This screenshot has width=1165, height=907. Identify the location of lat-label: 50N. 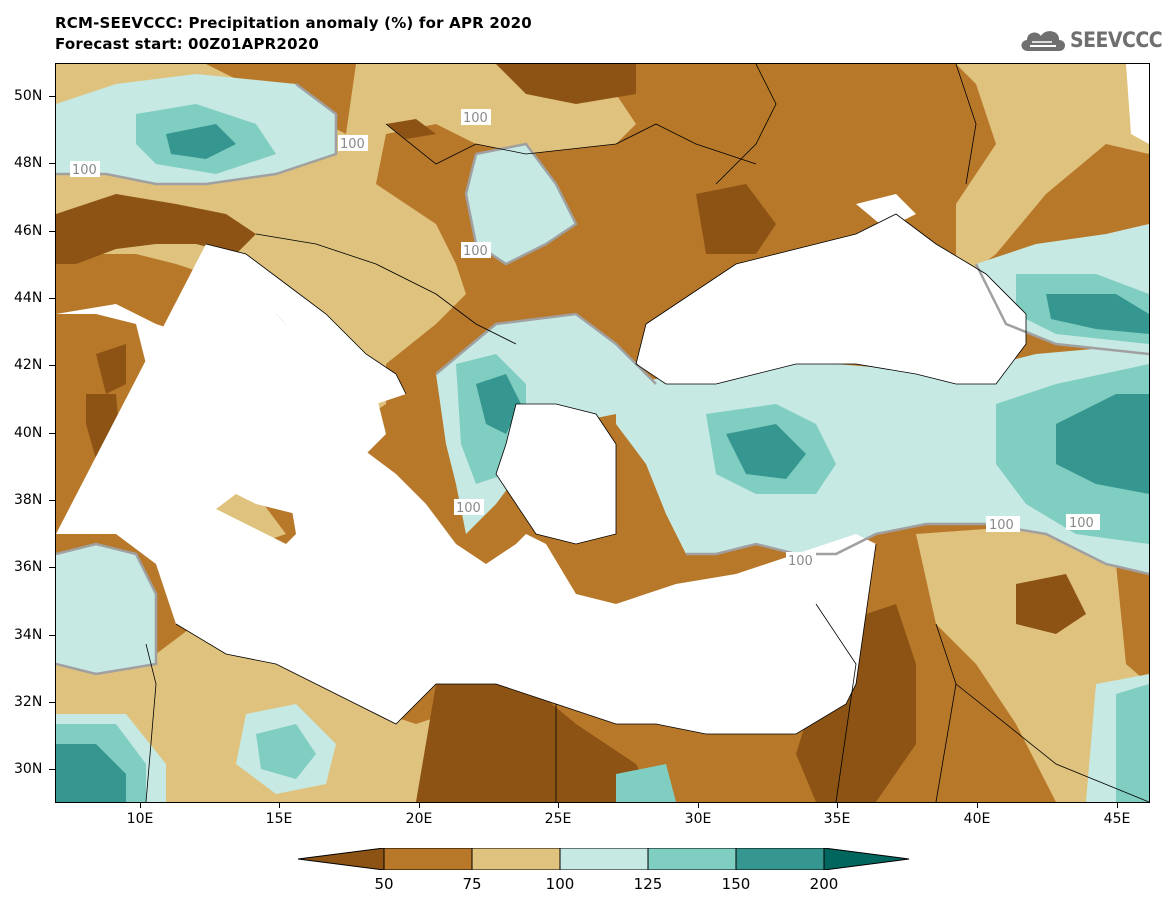
(28, 96).